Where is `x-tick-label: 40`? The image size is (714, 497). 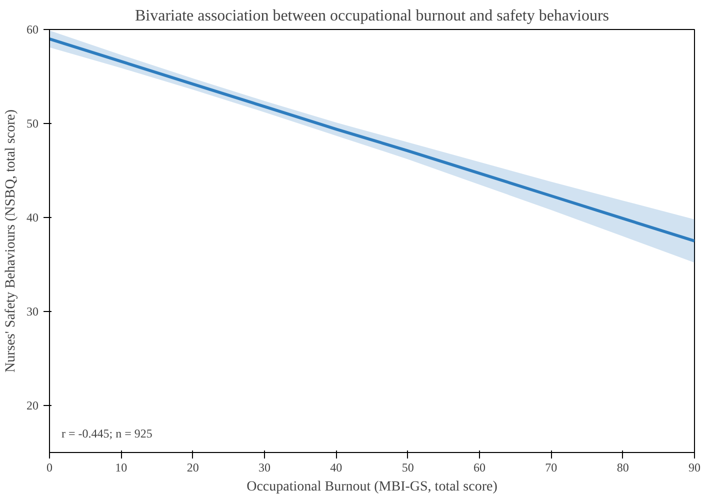 x-tick-label: 40 is located at coordinates (336, 467).